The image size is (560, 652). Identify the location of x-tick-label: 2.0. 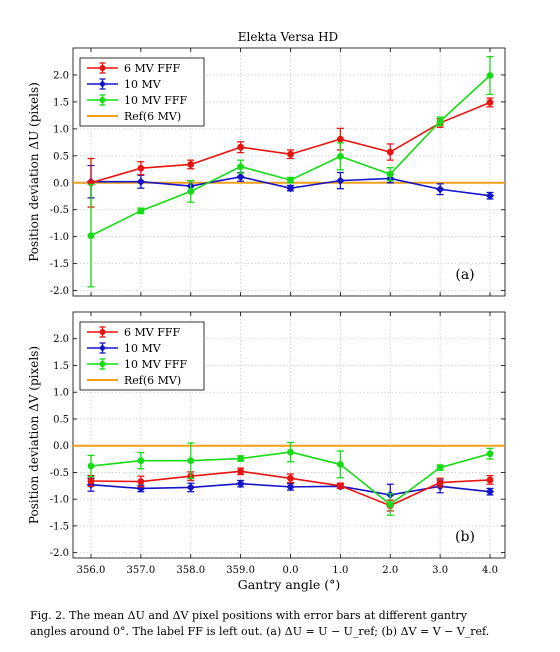
(390, 570).